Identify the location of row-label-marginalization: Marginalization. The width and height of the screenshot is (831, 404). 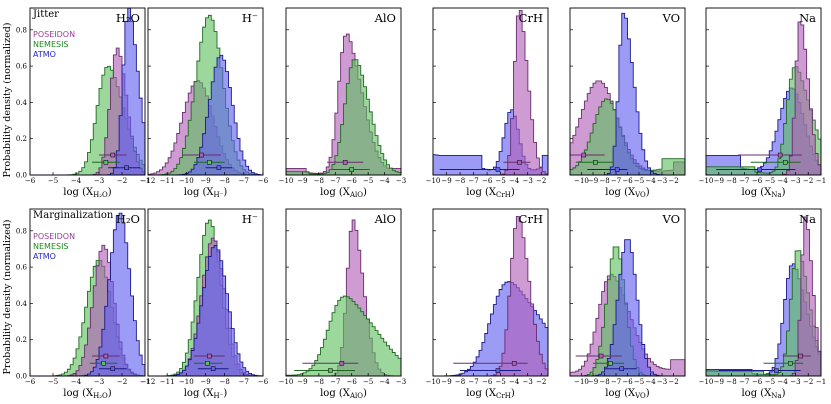
(73, 215).